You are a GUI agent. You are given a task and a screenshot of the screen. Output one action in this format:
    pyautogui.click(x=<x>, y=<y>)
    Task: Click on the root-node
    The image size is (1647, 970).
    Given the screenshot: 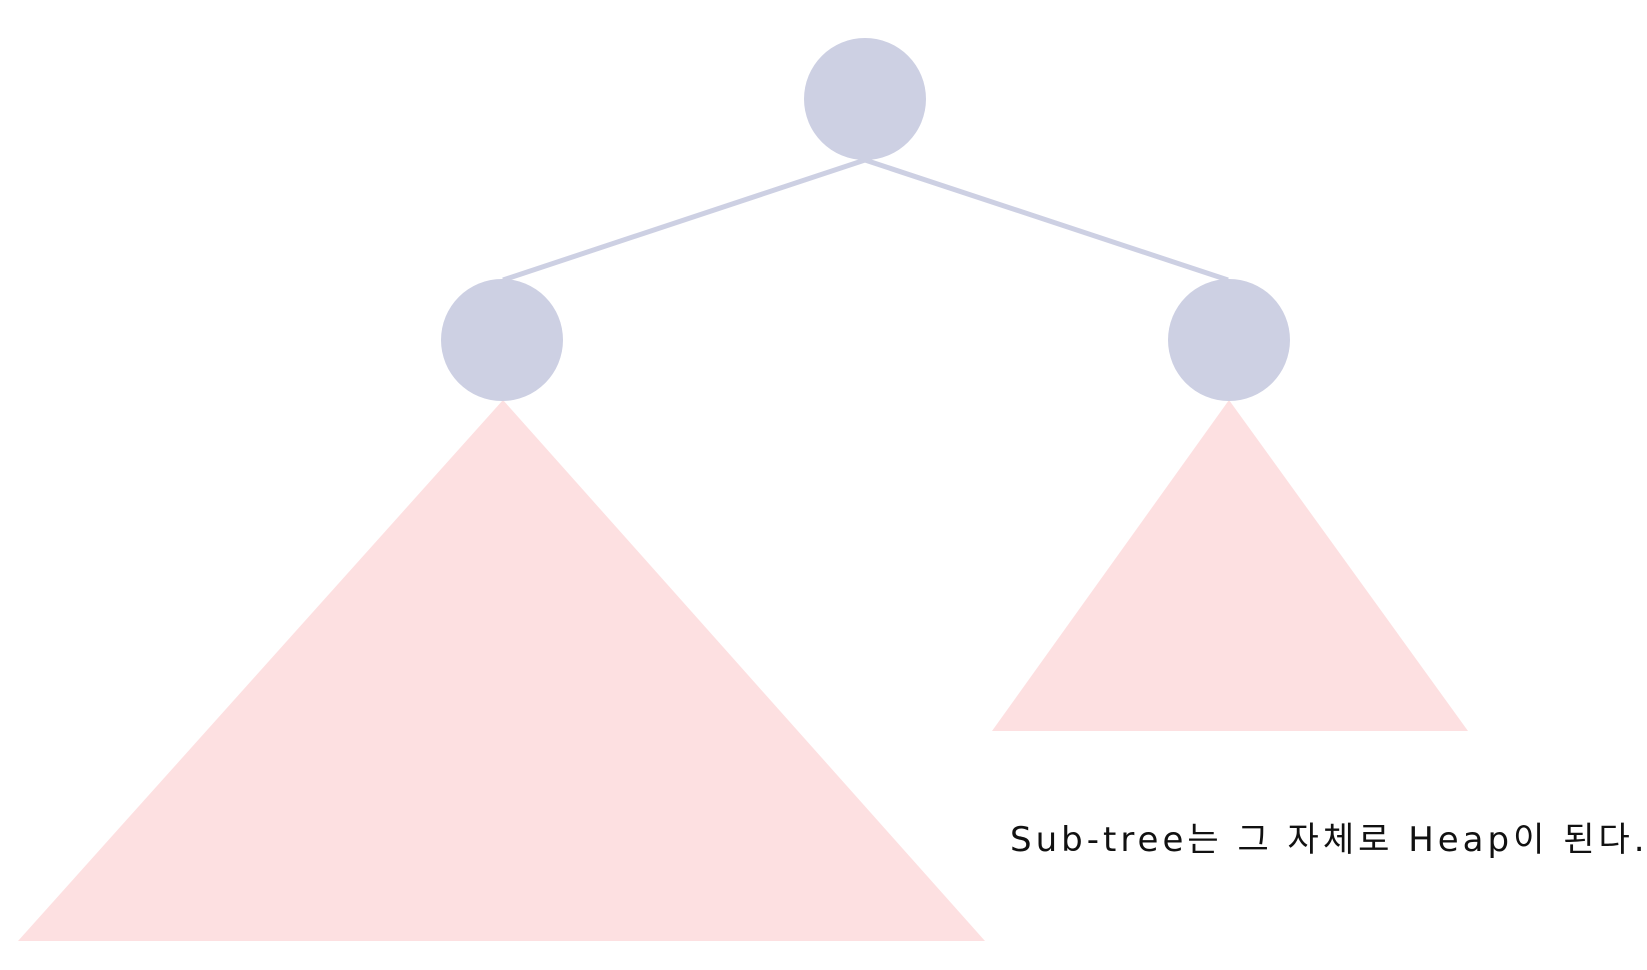 What is the action you would take?
    pyautogui.click(x=865, y=99)
    